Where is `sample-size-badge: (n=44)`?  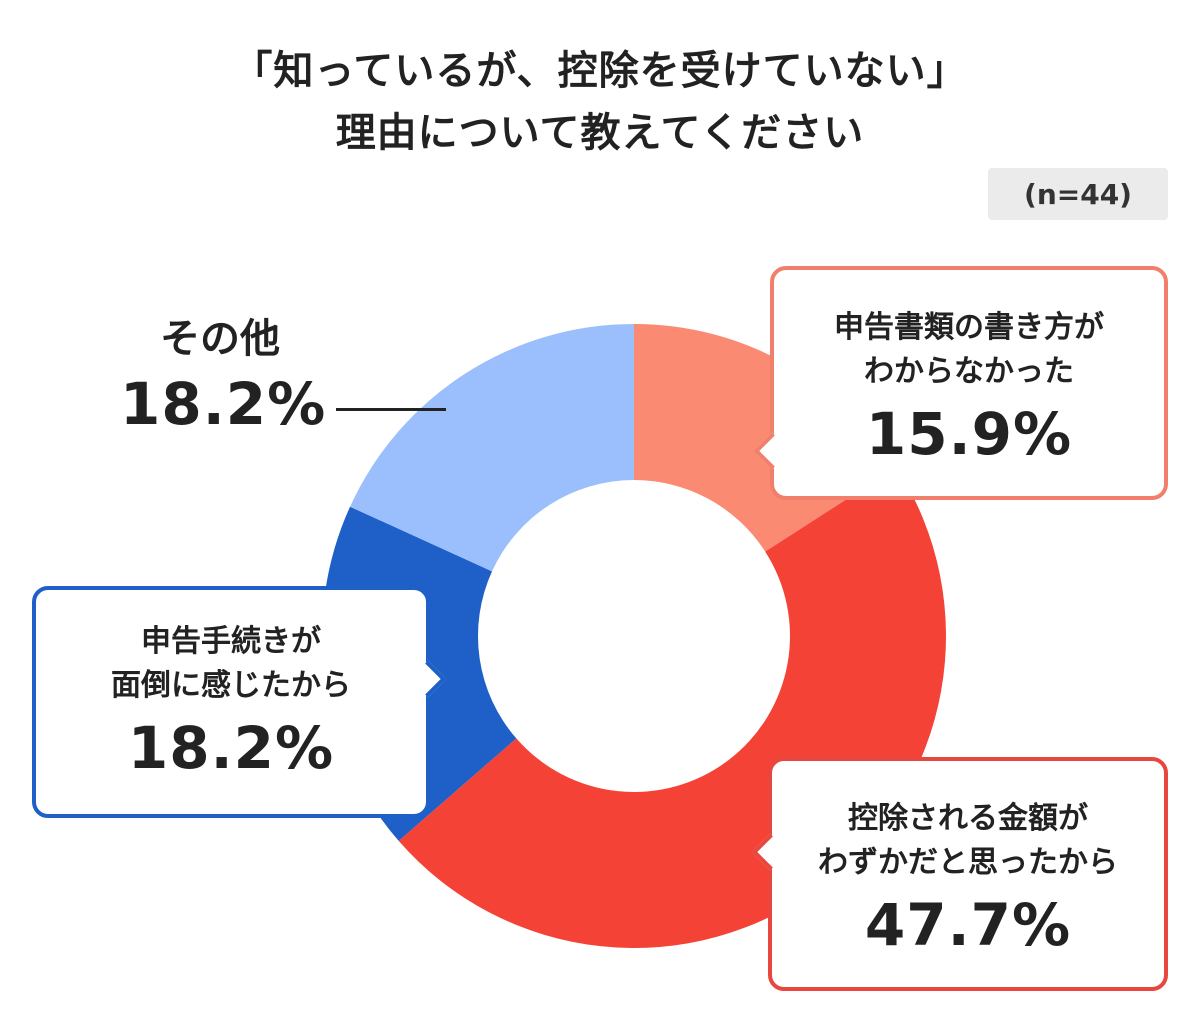 sample-size-badge: (n=44) is located at coordinates (1078, 194).